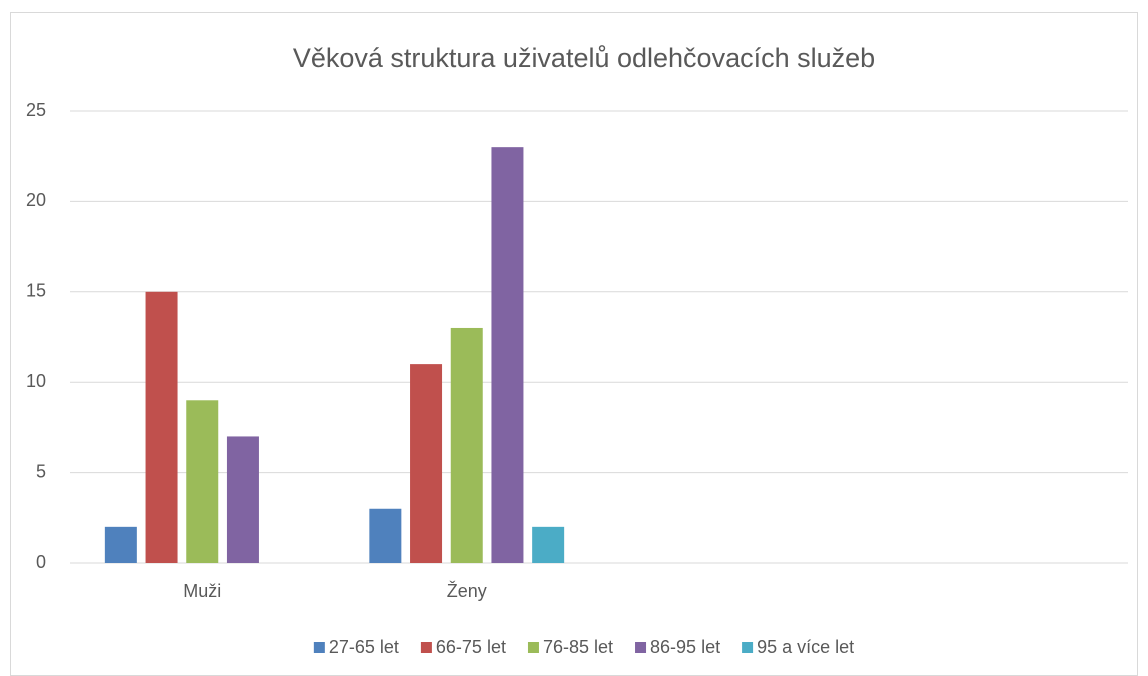 This screenshot has height=676, width=1148. I want to click on legend-label: 95 a více let, so click(805, 647).